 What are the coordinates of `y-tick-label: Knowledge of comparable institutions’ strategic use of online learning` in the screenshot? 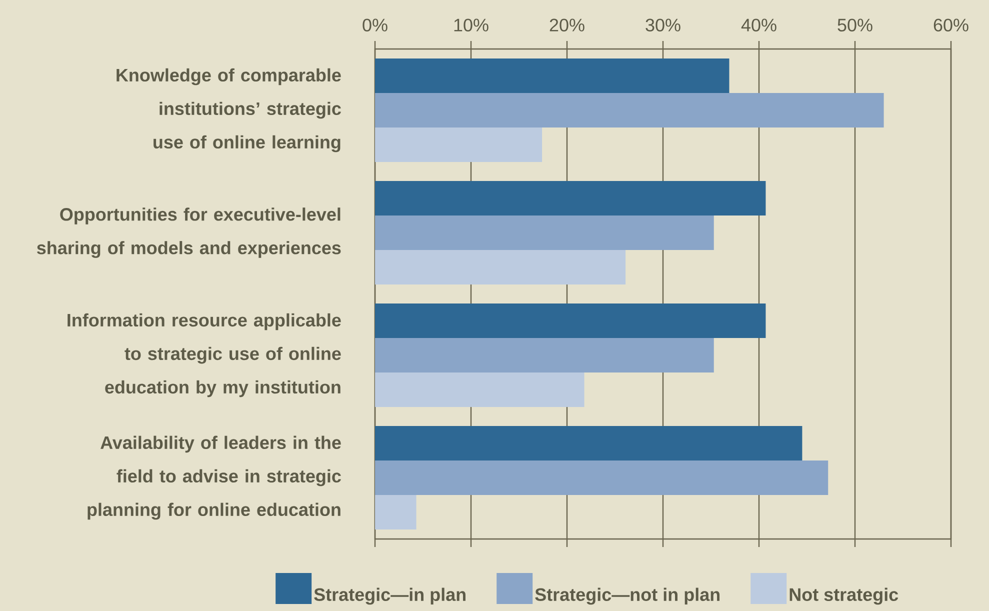 It's located at (228, 110).